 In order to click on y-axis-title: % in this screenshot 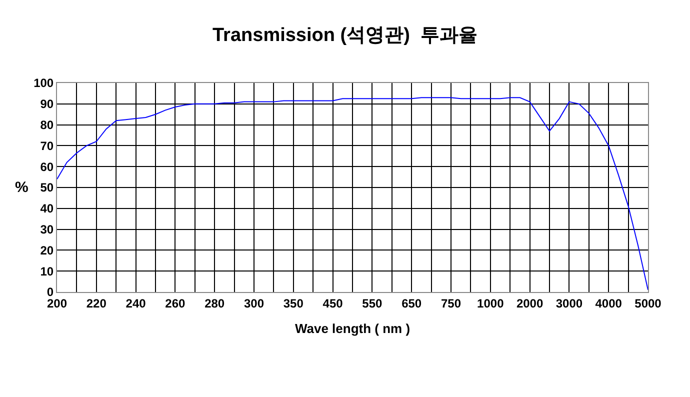, I will do `click(21, 187)`.